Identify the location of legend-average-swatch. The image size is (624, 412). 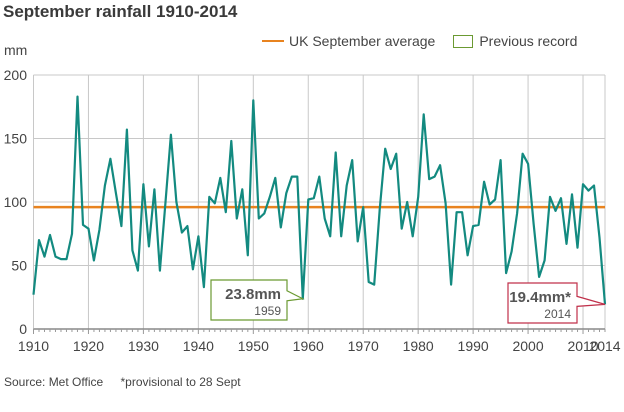
(273, 41).